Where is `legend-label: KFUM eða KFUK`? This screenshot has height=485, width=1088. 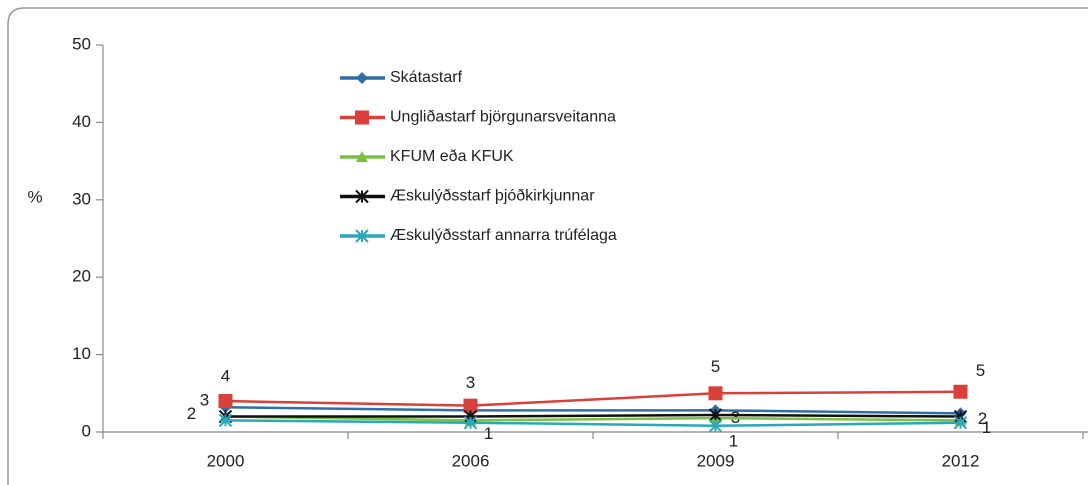
legend-label: KFUM eða KFUK is located at coordinates (452, 156).